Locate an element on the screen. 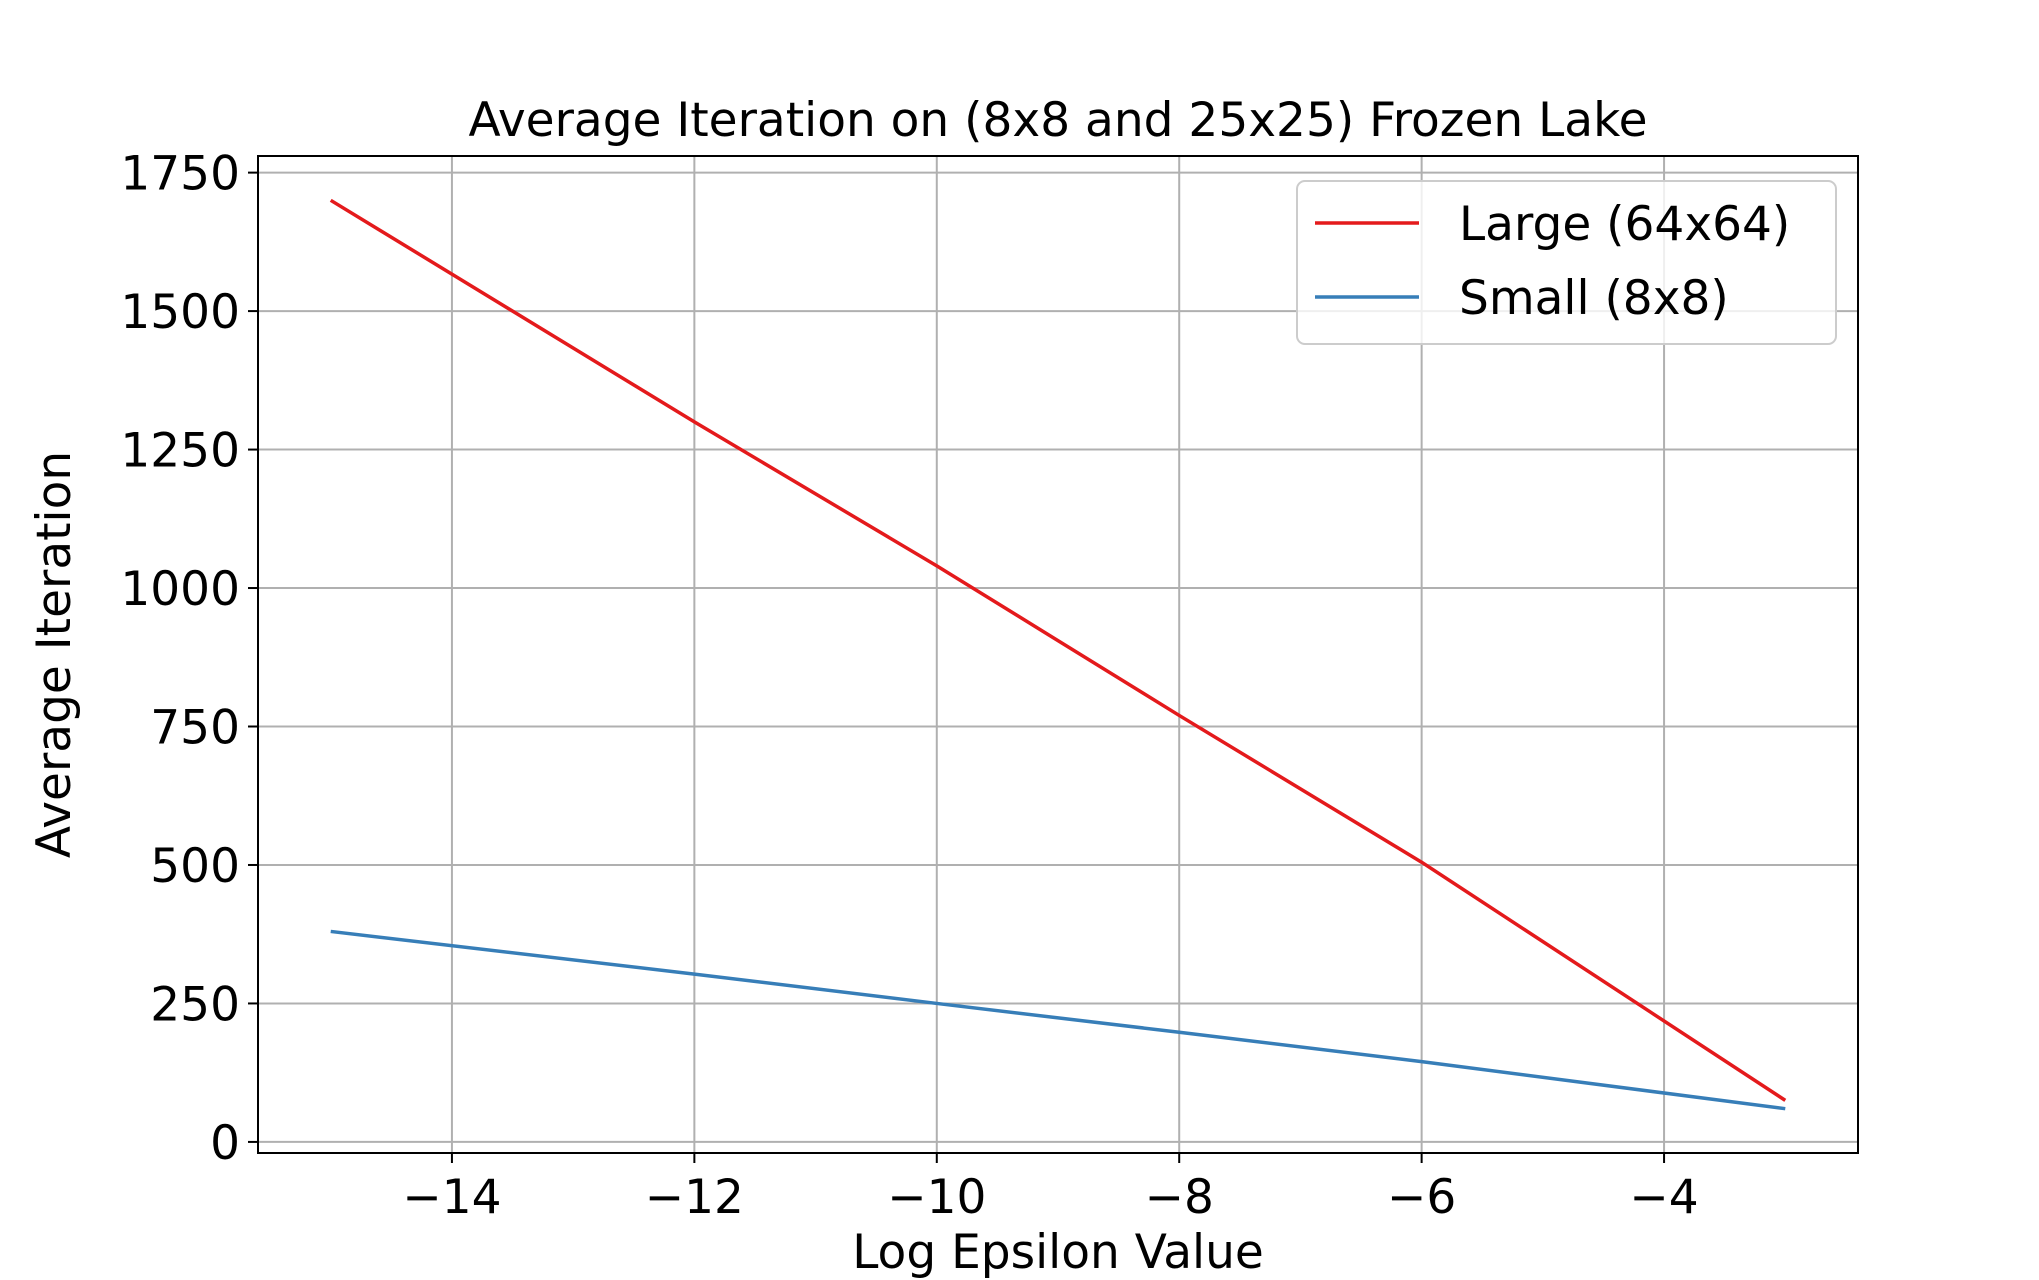  x-tick-label: −12 is located at coordinates (694, 1197).